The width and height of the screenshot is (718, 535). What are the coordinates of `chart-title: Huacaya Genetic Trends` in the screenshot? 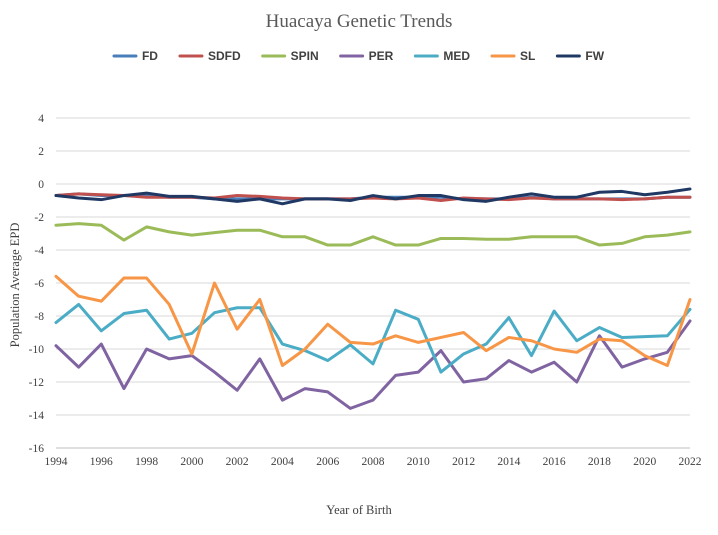 It's located at (359, 21).